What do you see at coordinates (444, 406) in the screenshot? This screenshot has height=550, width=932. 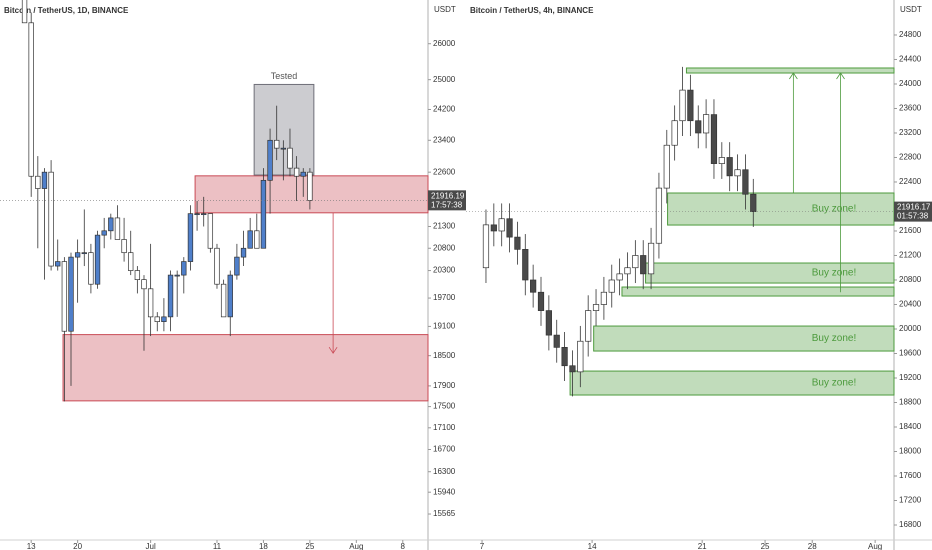 I see `y-tick-label: 17500` at bounding box center [444, 406].